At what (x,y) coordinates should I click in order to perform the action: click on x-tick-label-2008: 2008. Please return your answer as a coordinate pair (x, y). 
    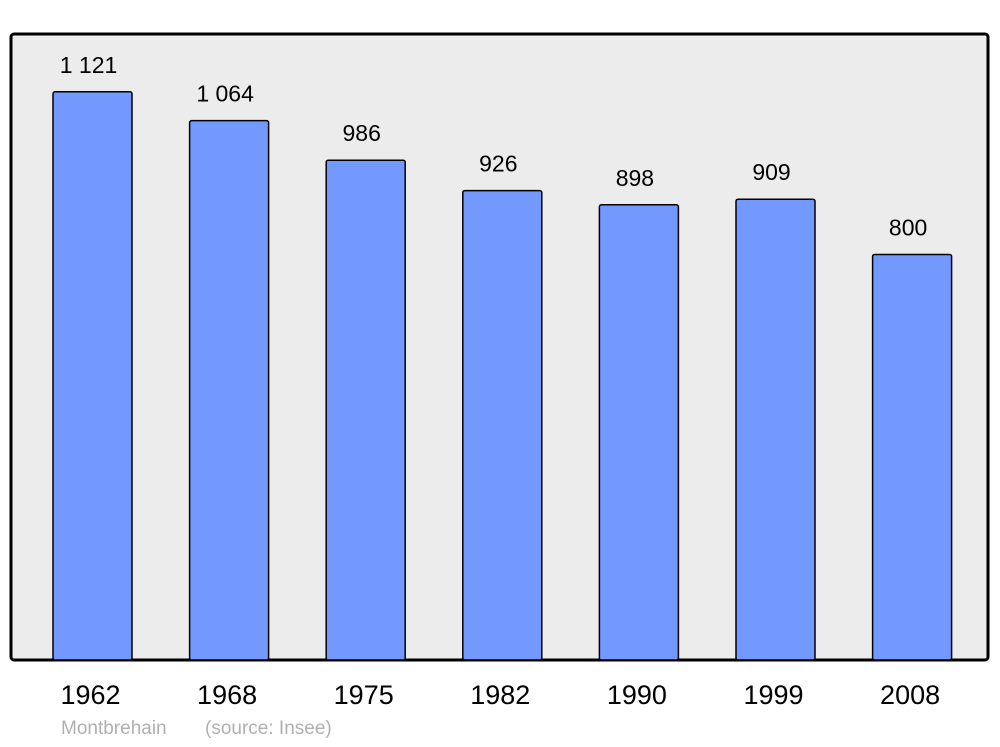
    Looking at the image, I should click on (910, 695).